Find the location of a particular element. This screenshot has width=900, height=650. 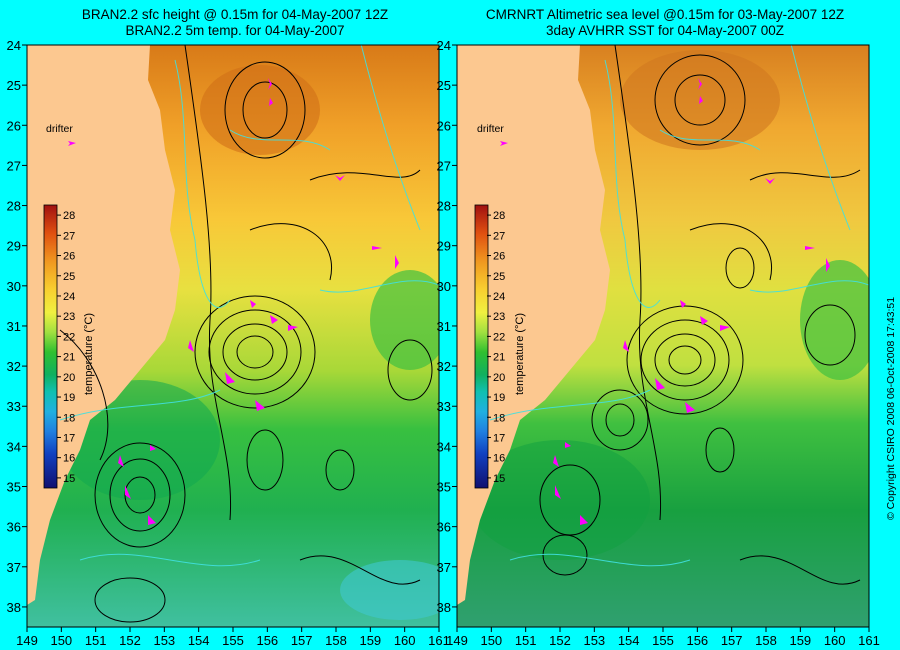

left-colorbar-tick-label: 17 is located at coordinates (69, 438).